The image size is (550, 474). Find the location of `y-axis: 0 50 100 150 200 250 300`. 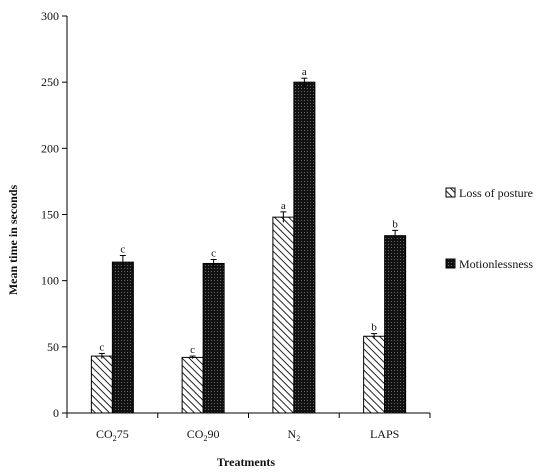

y-axis: 0 50 100 150 200 250 300 is located at coordinates (54, 214).